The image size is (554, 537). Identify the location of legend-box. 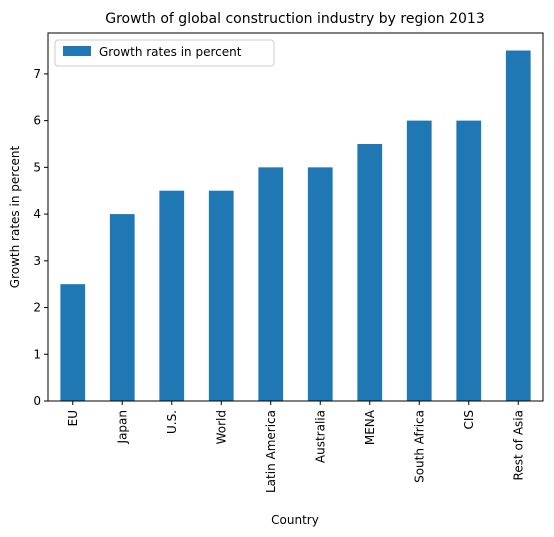
(164, 53).